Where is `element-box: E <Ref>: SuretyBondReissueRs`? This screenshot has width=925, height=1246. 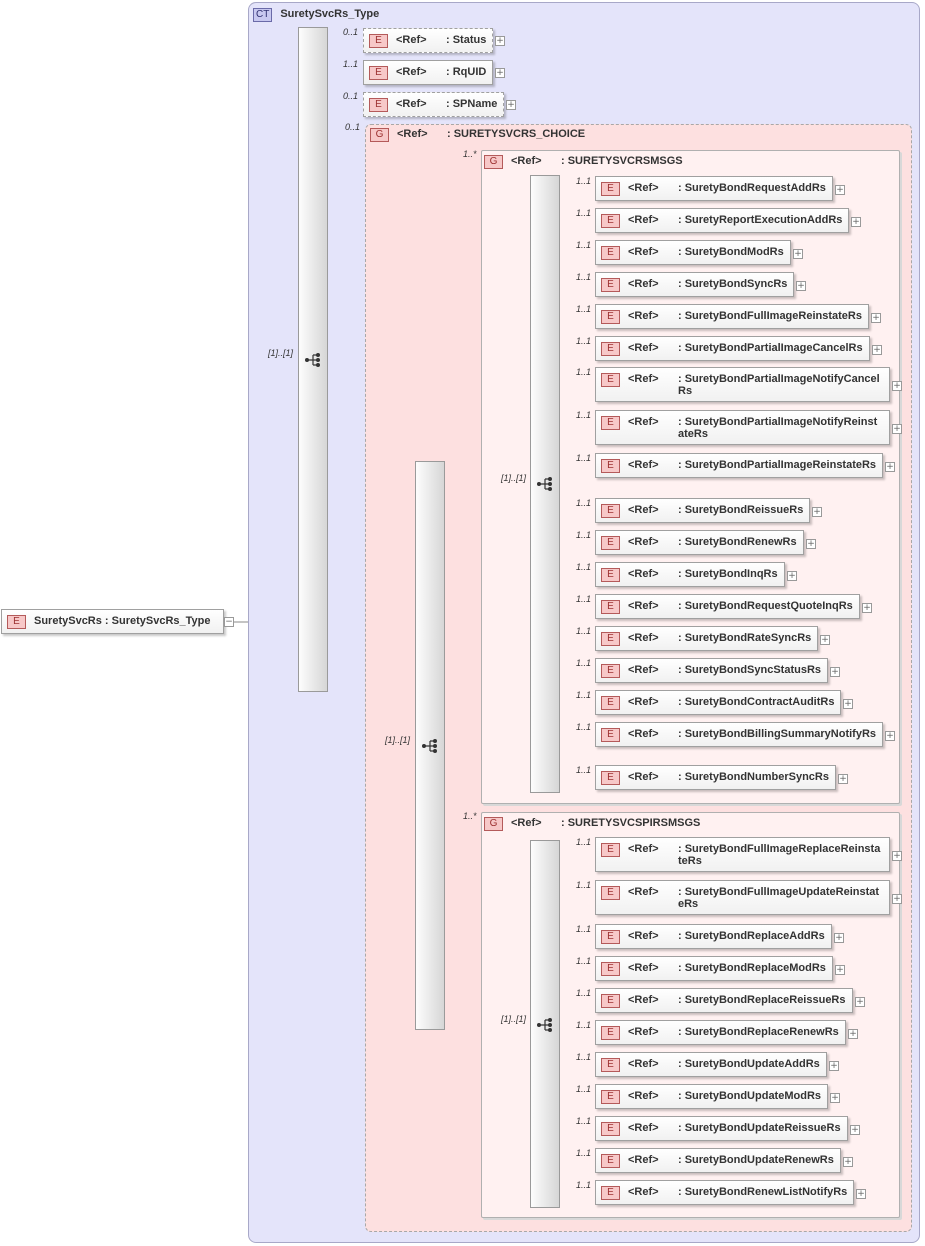 element-box: E <Ref>: SuretyBondReissueRs is located at coordinates (703, 510).